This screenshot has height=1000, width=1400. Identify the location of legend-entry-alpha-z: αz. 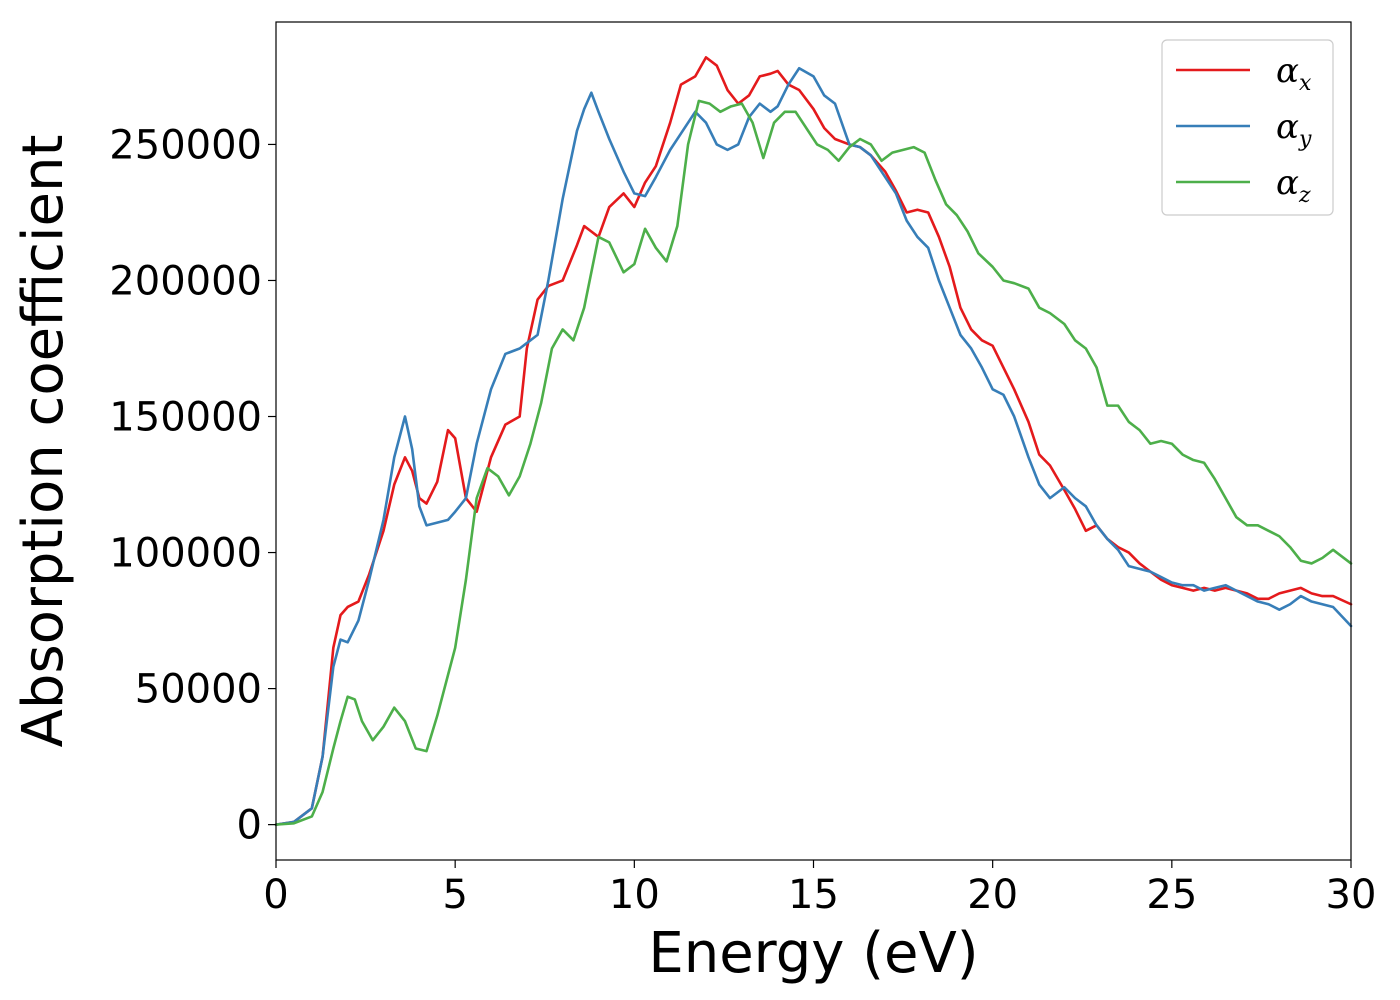
(1293, 185).